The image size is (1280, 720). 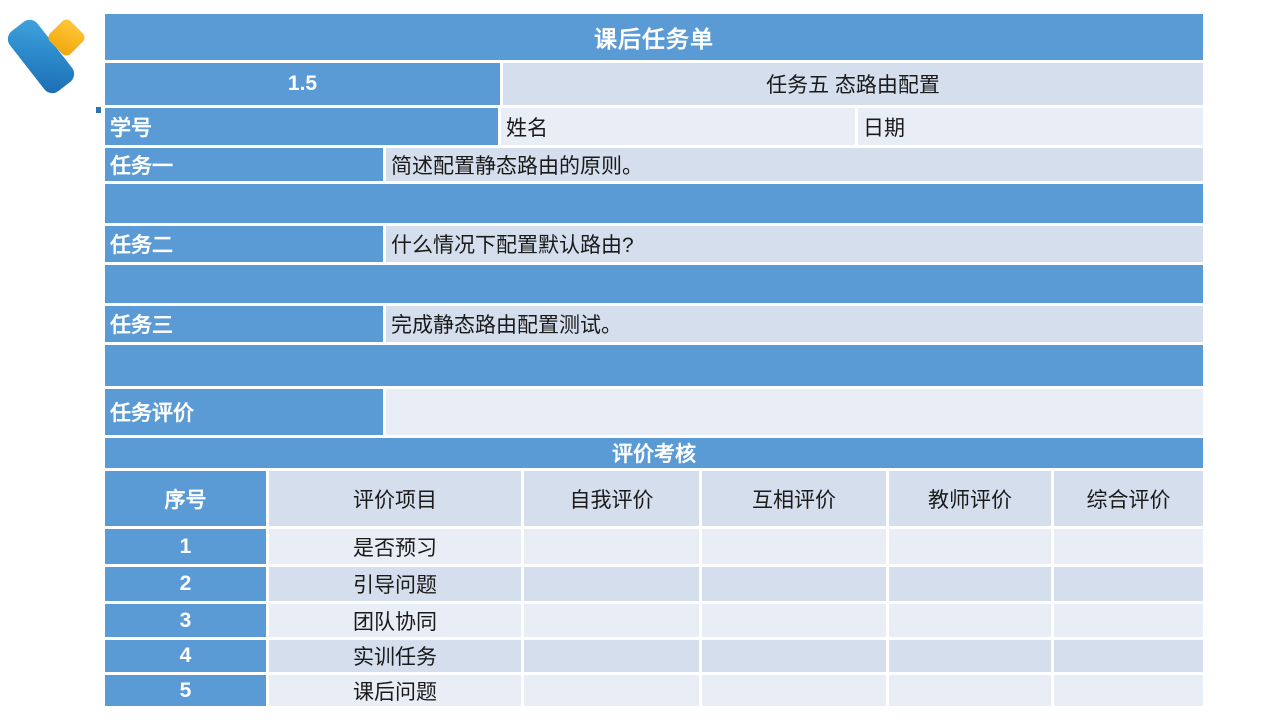 What do you see at coordinates (395, 498) in the screenshot?
I see `col-header-item: 评价项目` at bounding box center [395, 498].